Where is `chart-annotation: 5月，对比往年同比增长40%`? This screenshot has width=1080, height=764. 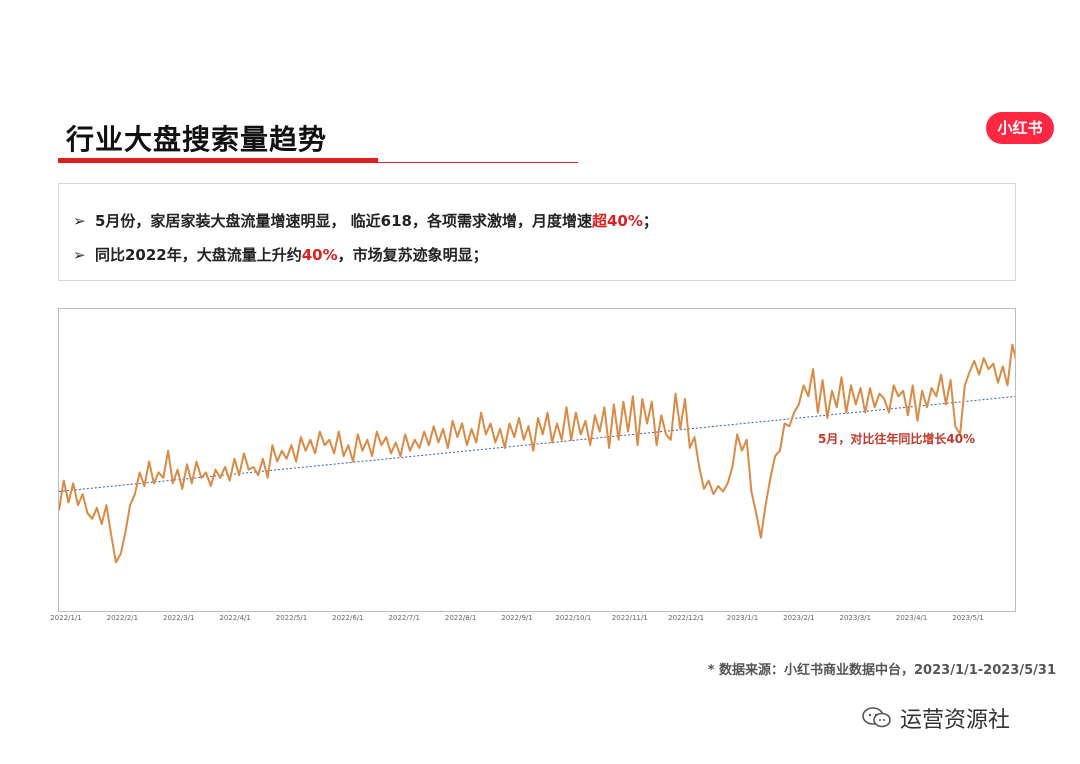 chart-annotation: 5月，对比往年同比增长40% is located at coordinates (897, 439).